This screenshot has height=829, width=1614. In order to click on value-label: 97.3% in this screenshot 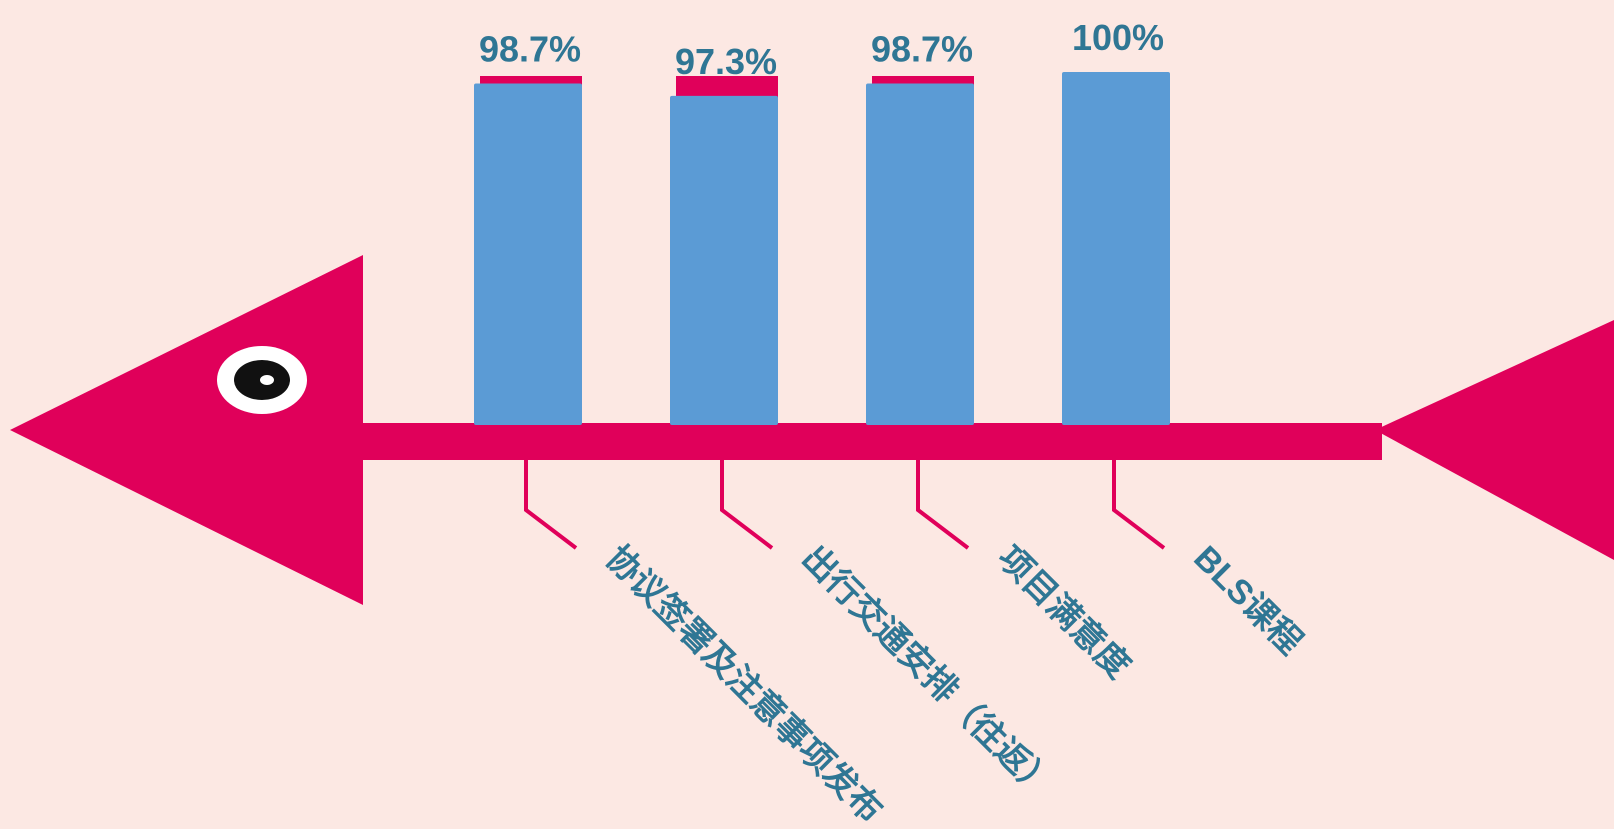, I will do `click(726, 61)`.